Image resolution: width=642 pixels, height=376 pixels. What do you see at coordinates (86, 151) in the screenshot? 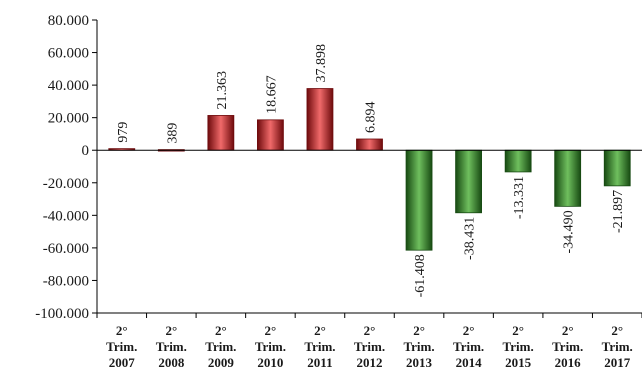
I see `y-tick-label: 0` at bounding box center [86, 151].